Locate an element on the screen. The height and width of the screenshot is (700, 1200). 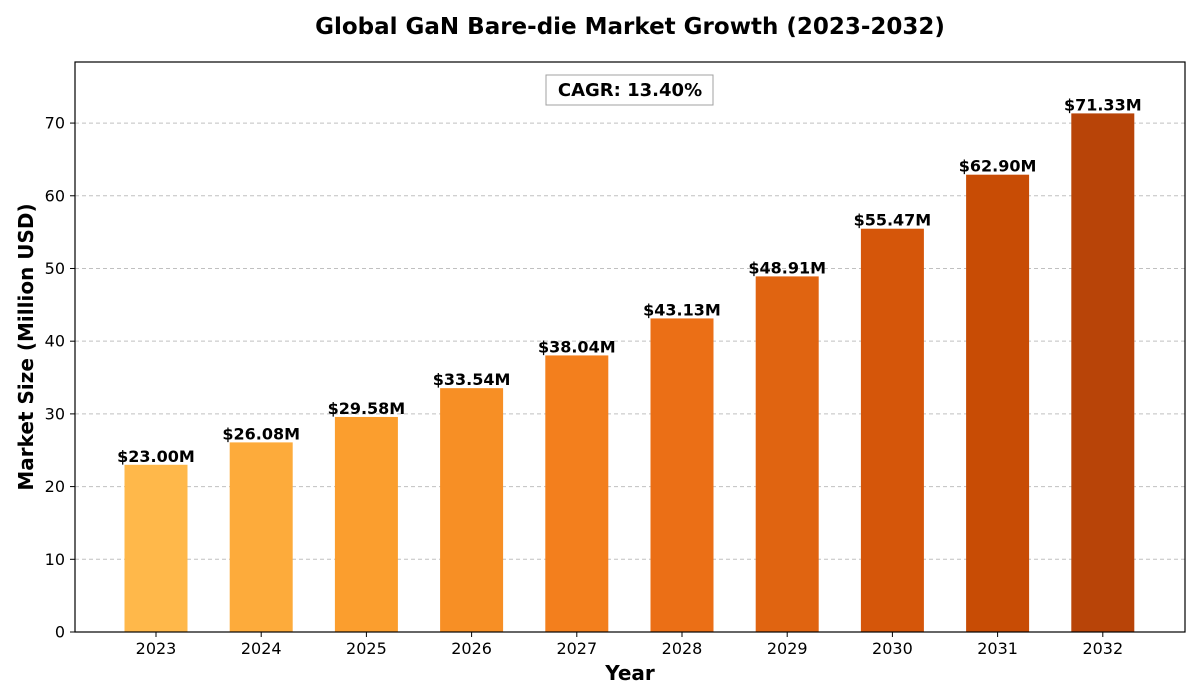
data-label-2029: $48.91M is located at coordinates (787, 267).